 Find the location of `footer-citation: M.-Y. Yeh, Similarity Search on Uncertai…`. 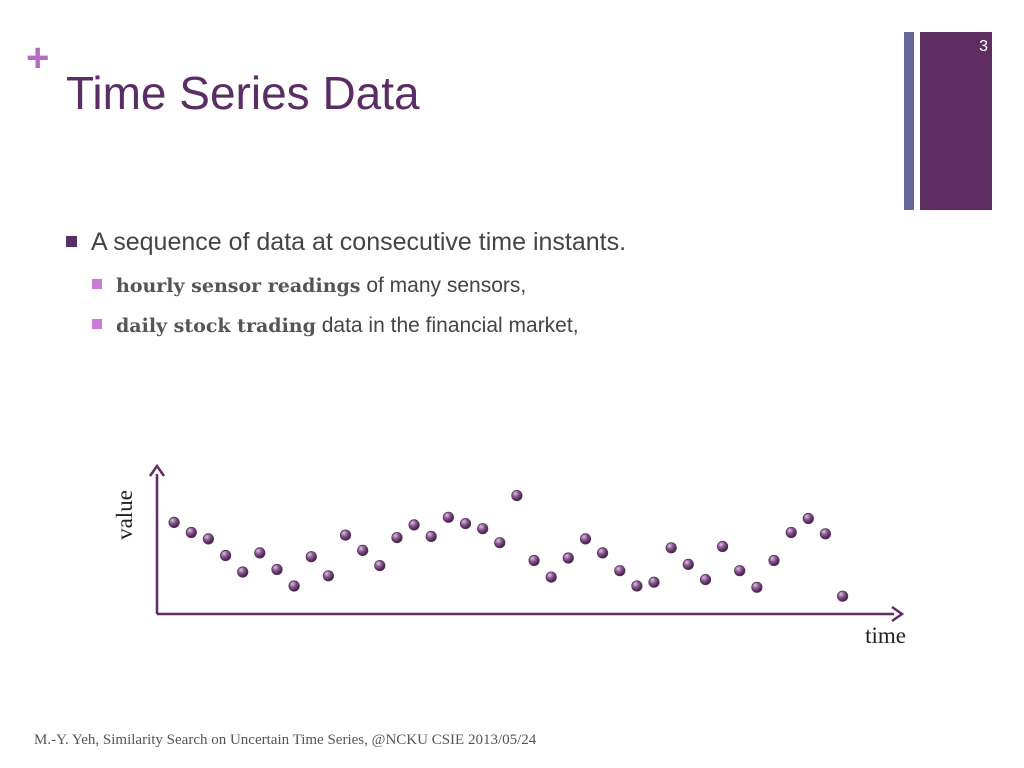

footer-citation: M.-Y. Yeh, Similarity Search on Uncertai… is located at coordinates (285, 740).